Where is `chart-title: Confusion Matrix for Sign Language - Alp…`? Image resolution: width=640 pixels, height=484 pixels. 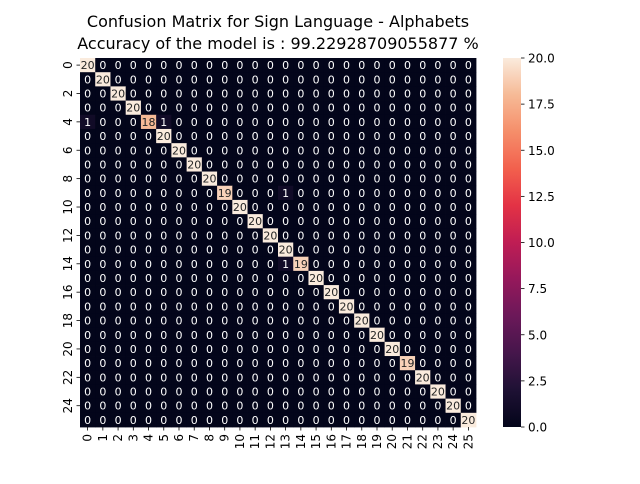 chart-title: Confusion Matrix for Sign Language - Alp… is located at coordinates (278, 21).